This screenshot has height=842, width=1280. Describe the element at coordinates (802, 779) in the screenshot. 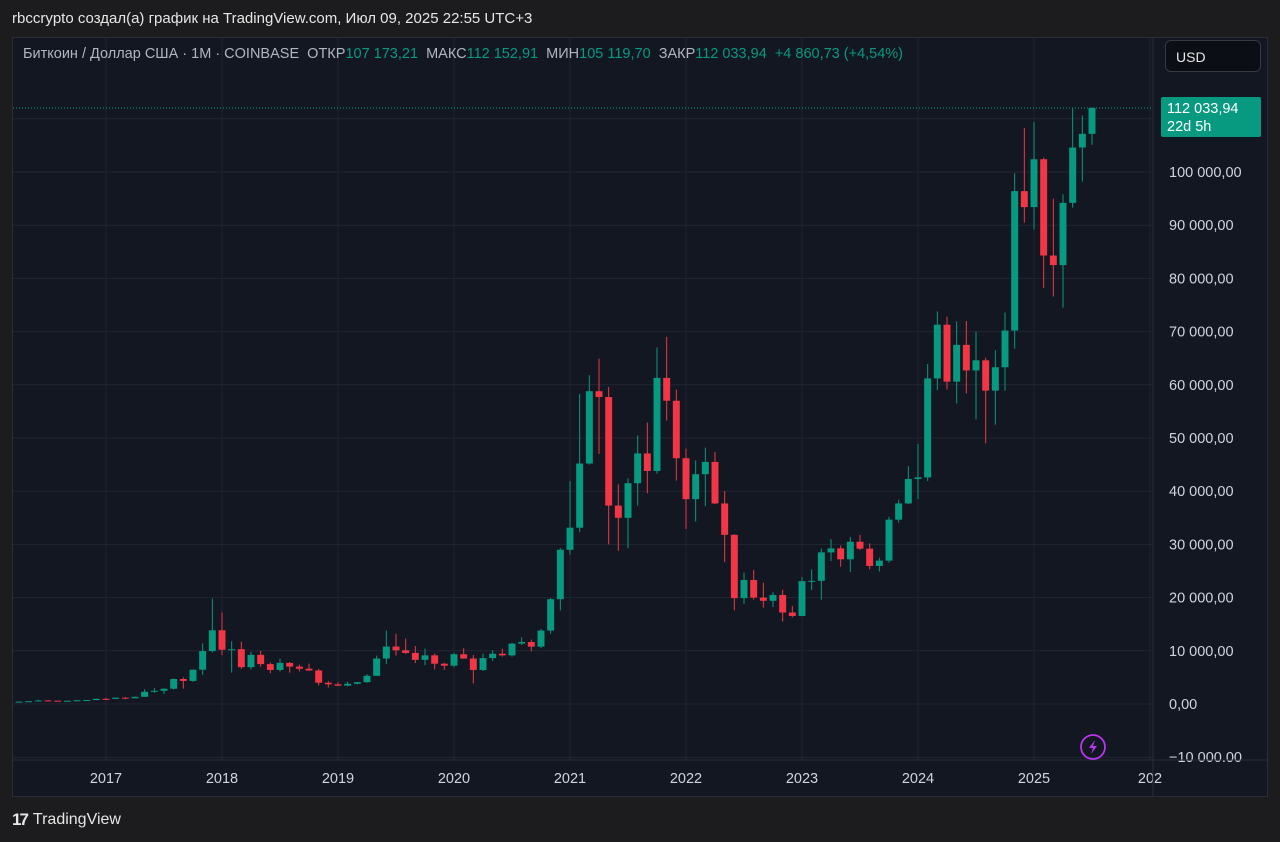

I see `date-tick-label: 2023` at that location.